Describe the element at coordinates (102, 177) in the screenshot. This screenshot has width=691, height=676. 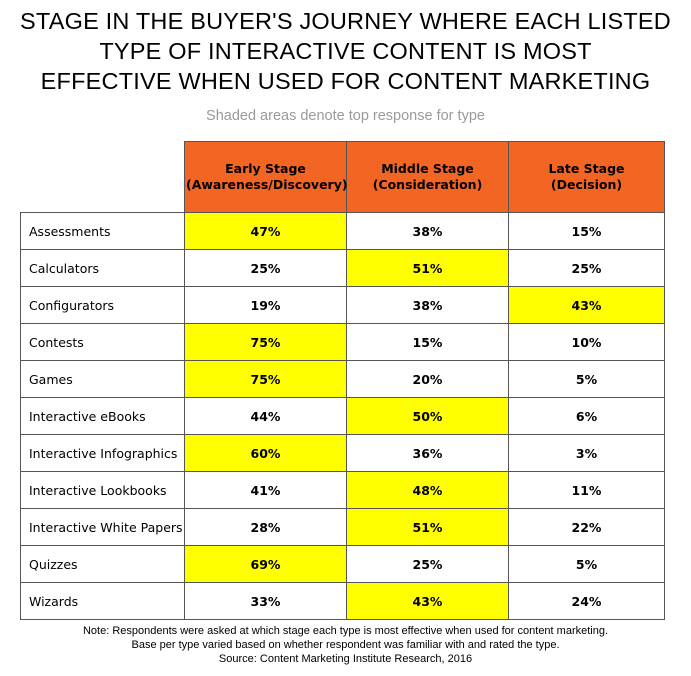
I see `header-corner` at that location.